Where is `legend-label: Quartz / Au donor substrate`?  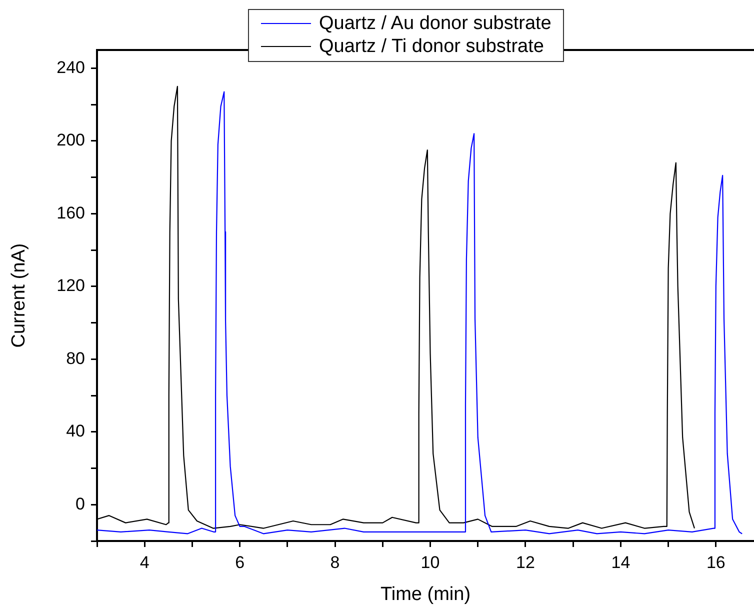 legend-label: Quartz / Au donor substrate is located at coordinates (435, 23).